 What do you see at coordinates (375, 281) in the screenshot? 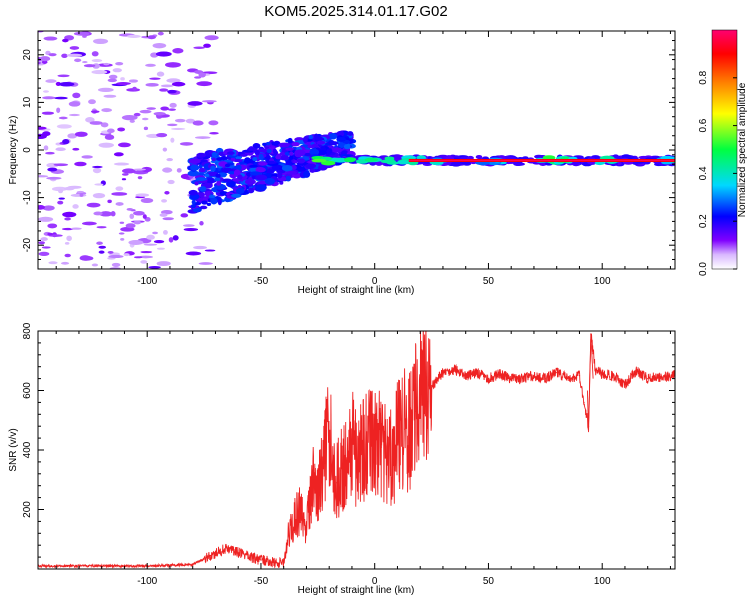
I see `spectrogram-x-tick-label: 0` at bounding box center [375, 281].